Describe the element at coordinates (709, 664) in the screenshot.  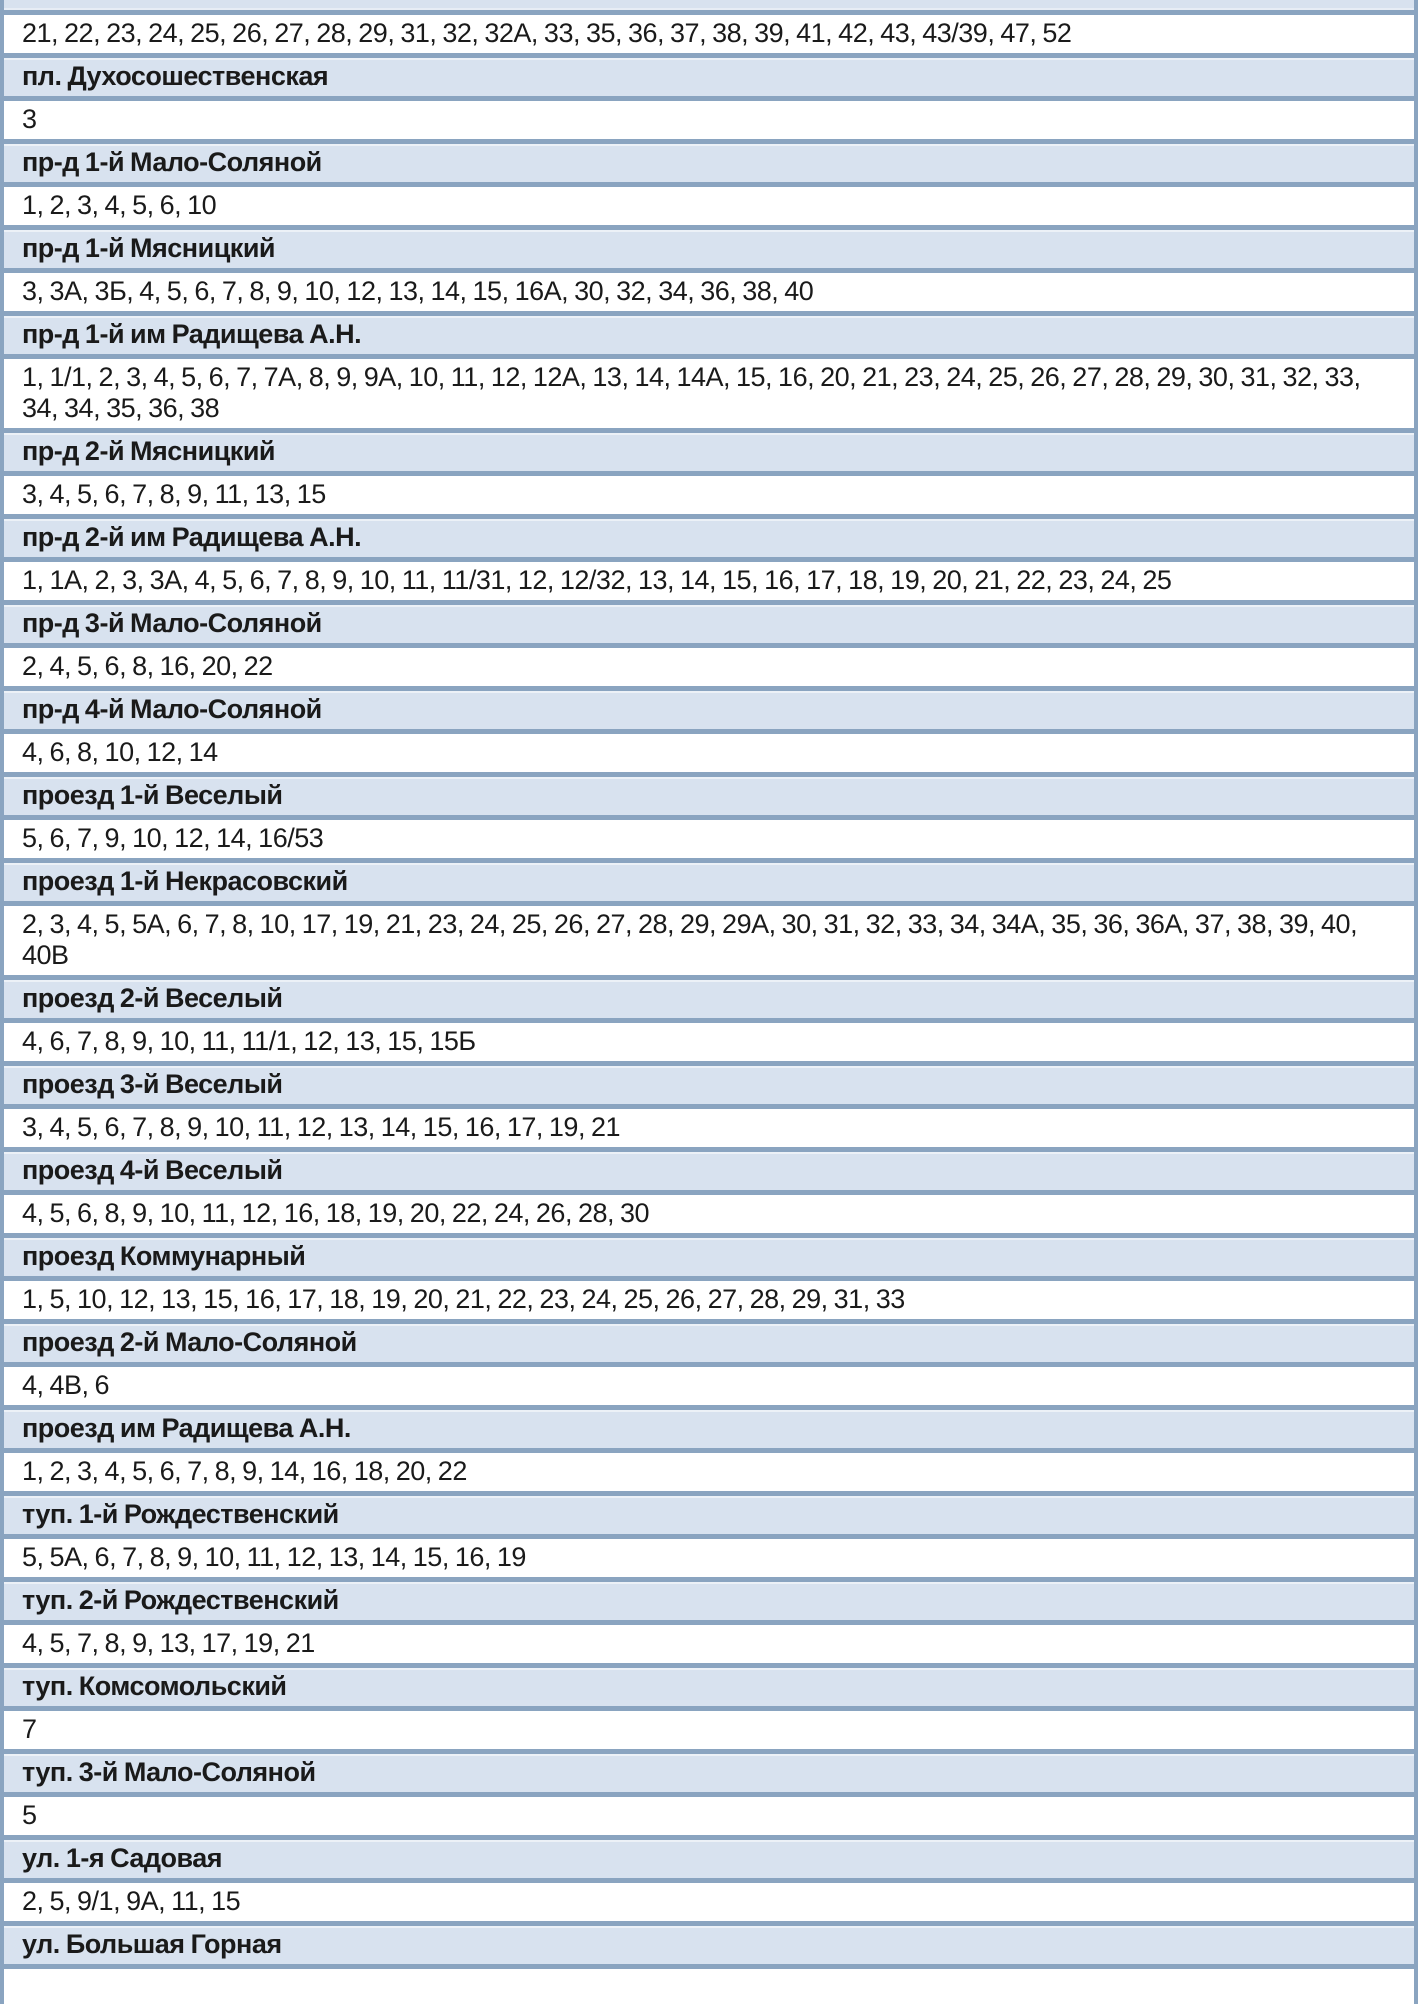
I see `house-numbers-row: 2, 4, 5, 6, 8, 16, 20, 22` at that location.